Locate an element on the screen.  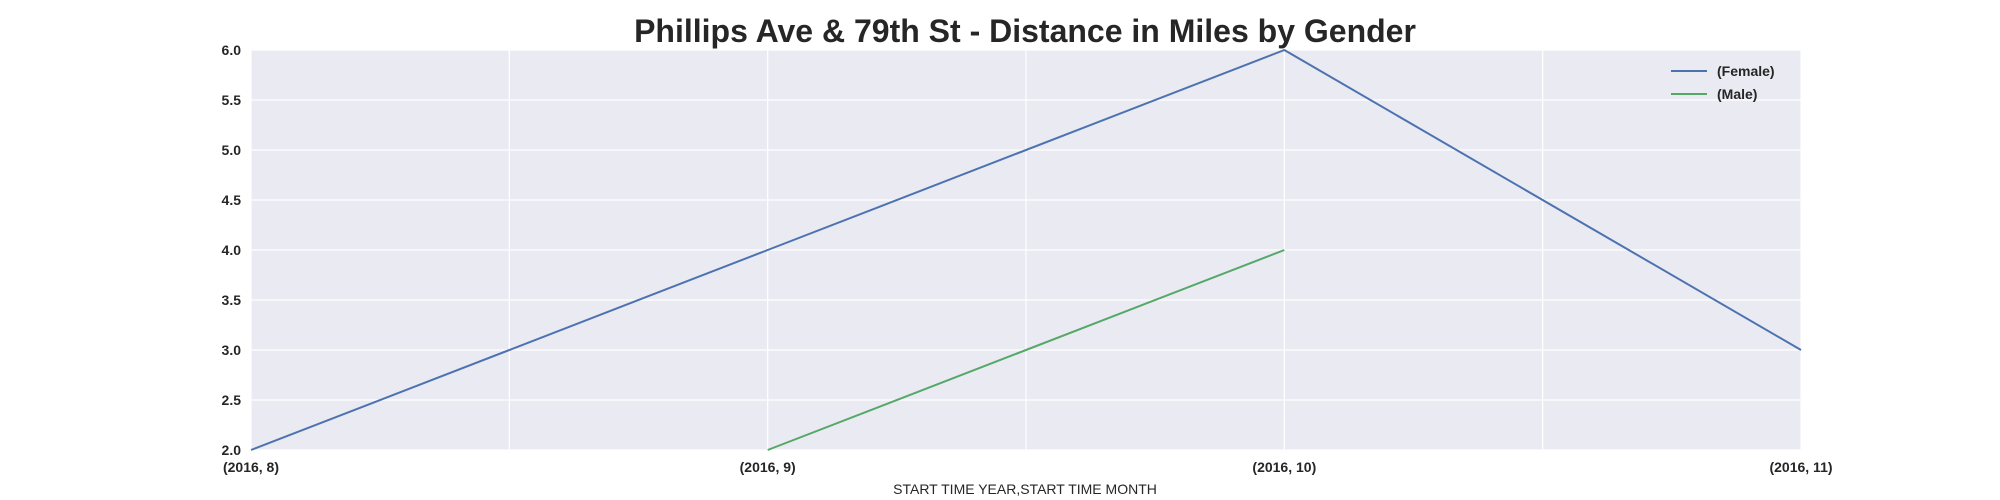
y-tick-label: 2.5 is located at coordinates (232, 400).